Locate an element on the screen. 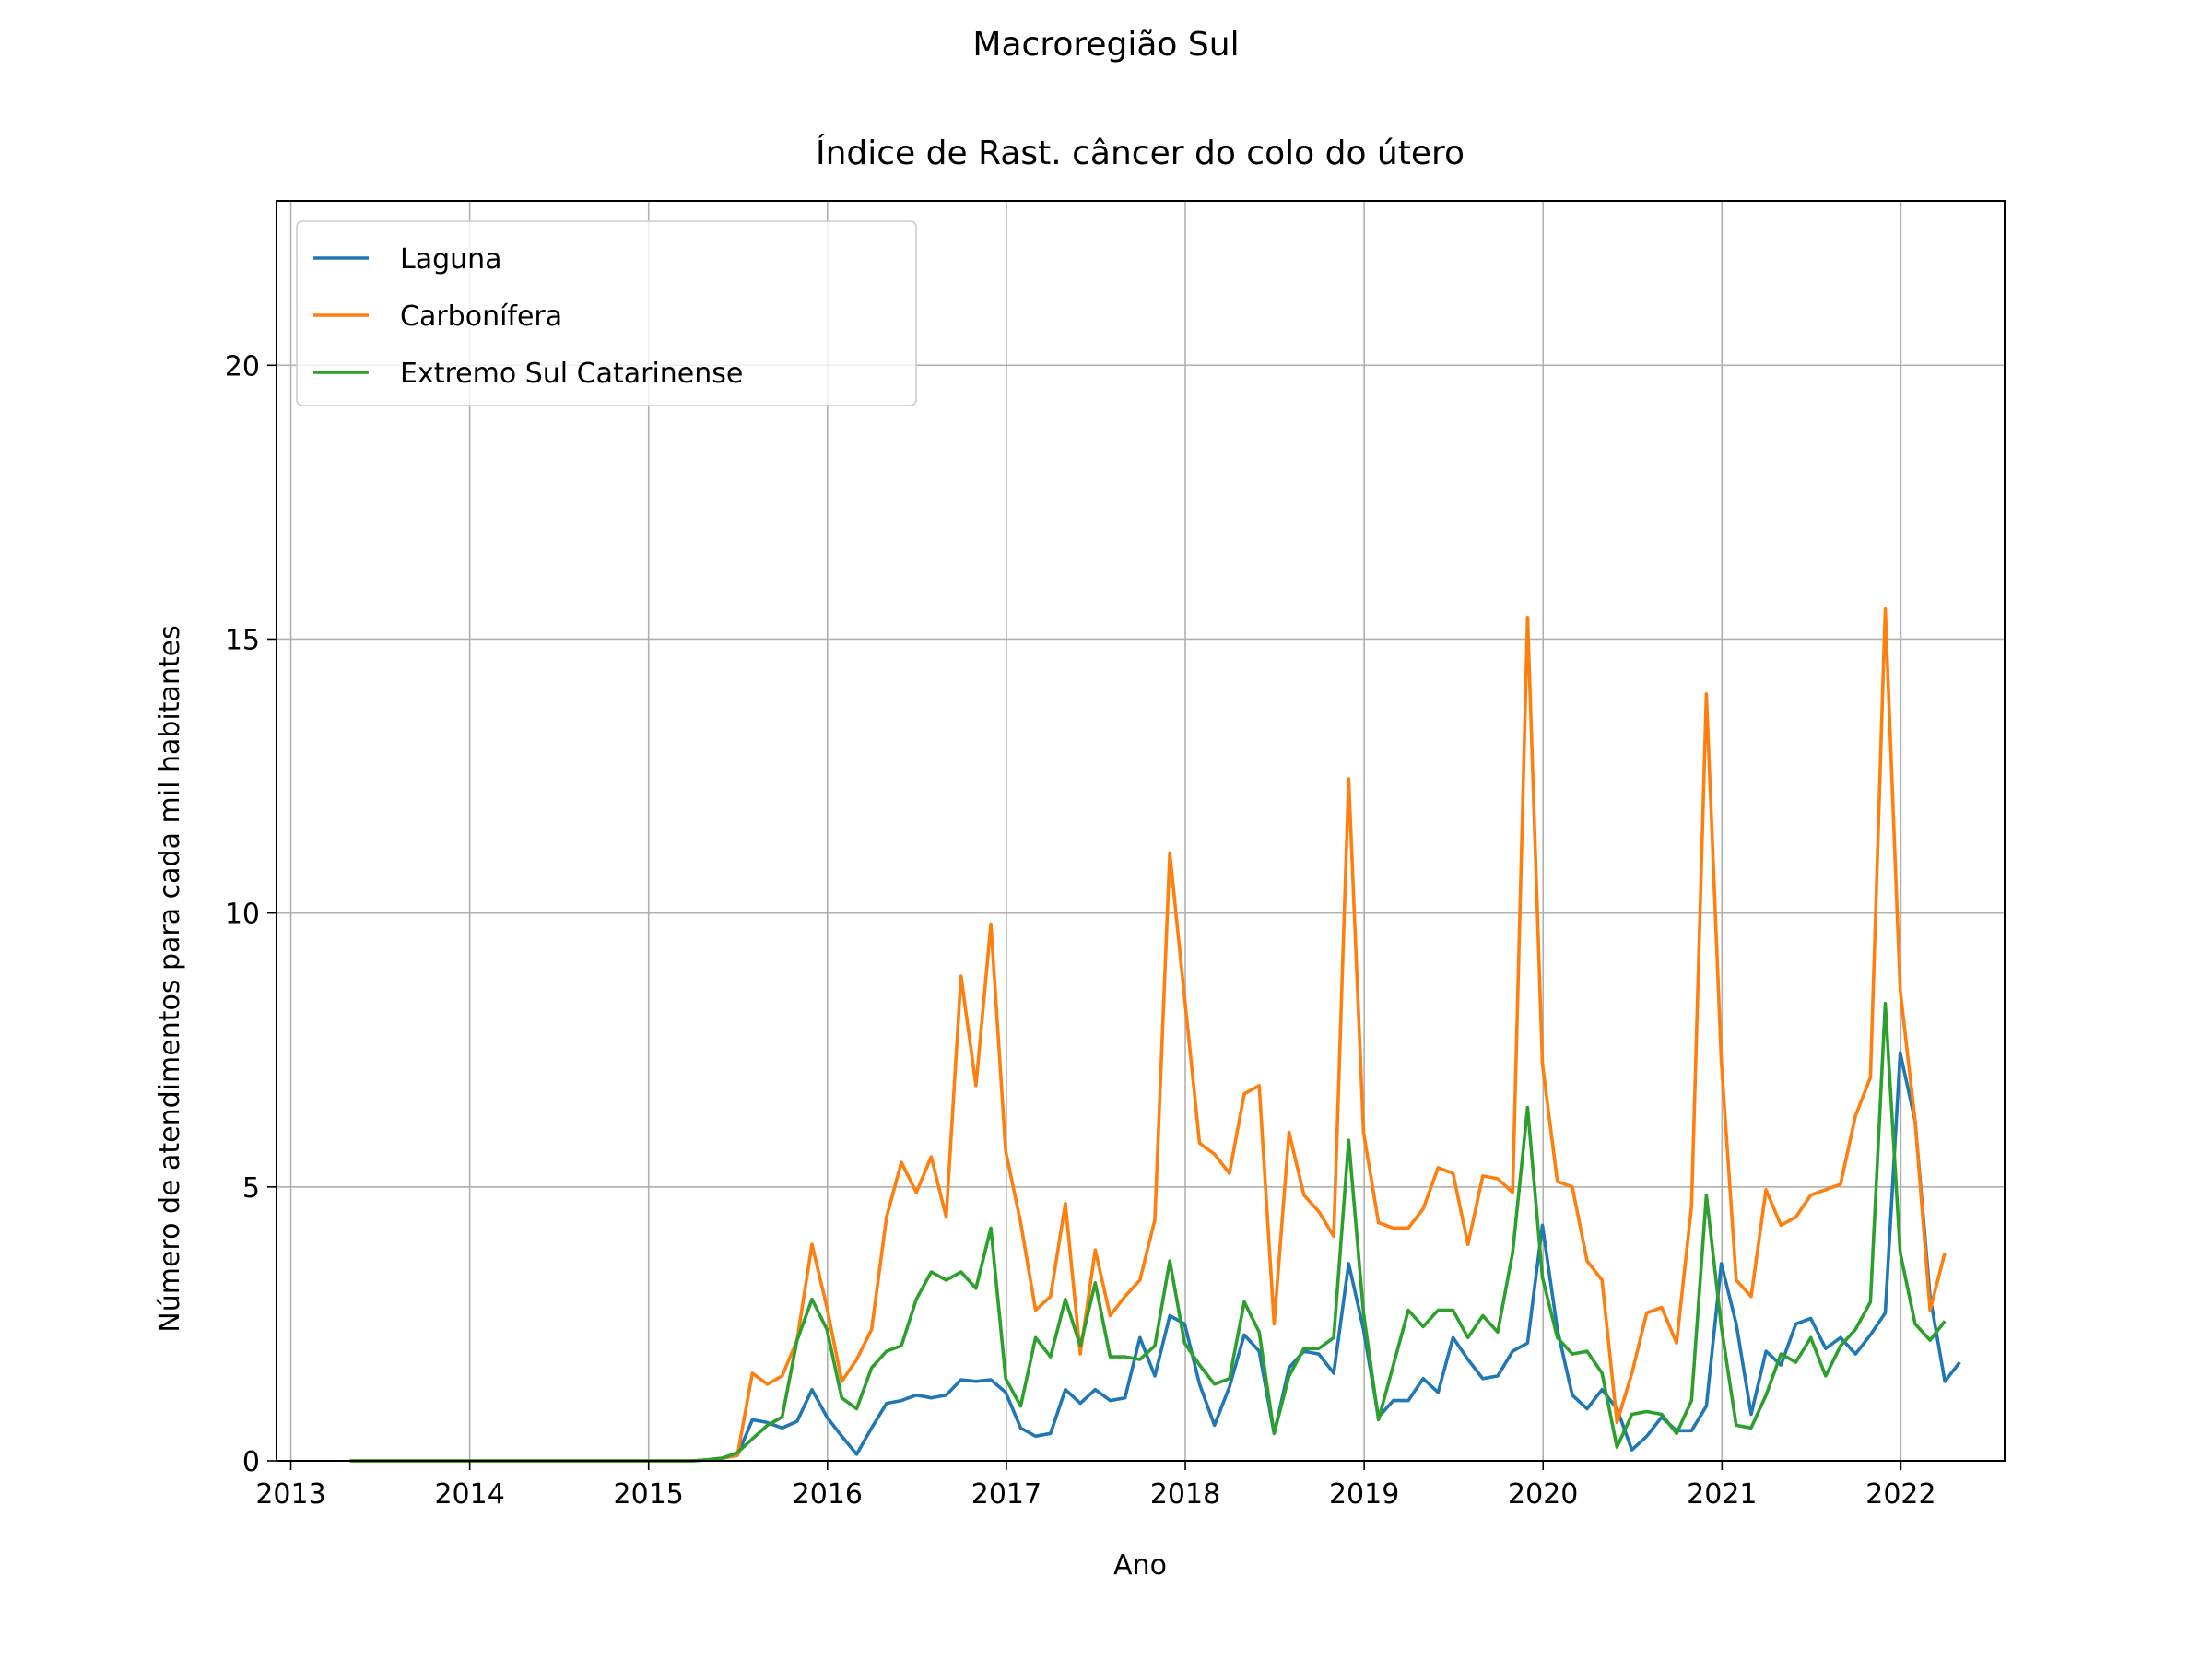 This screenshot has width=2212, height=1659. x-tick-label: 2014 is located at coordinates (469, 1494).